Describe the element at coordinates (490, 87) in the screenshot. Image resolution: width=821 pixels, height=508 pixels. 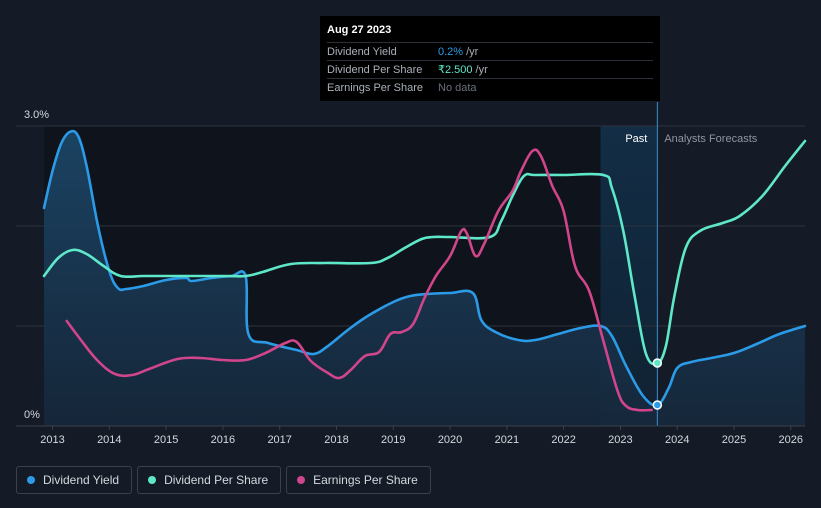
I see `tooltip-row-earnings-per-share: Earnings Per Share No data` at that location.